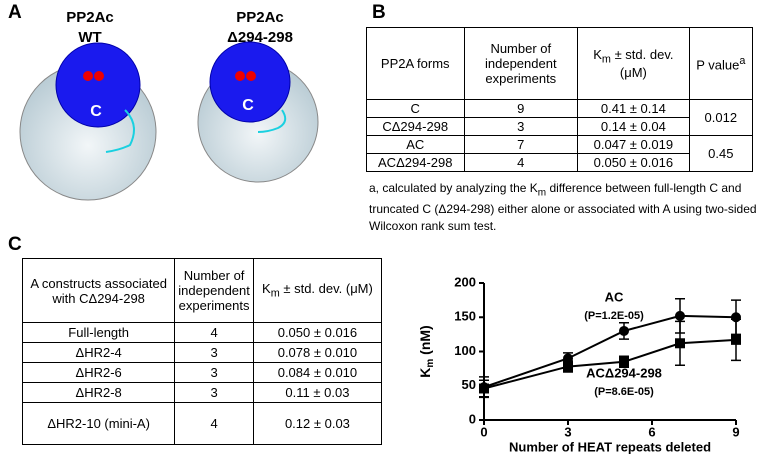  I want to click on row: ΔHR2-10 (mini-A) 4 0.12 ± 0.03, so click(202, 423).